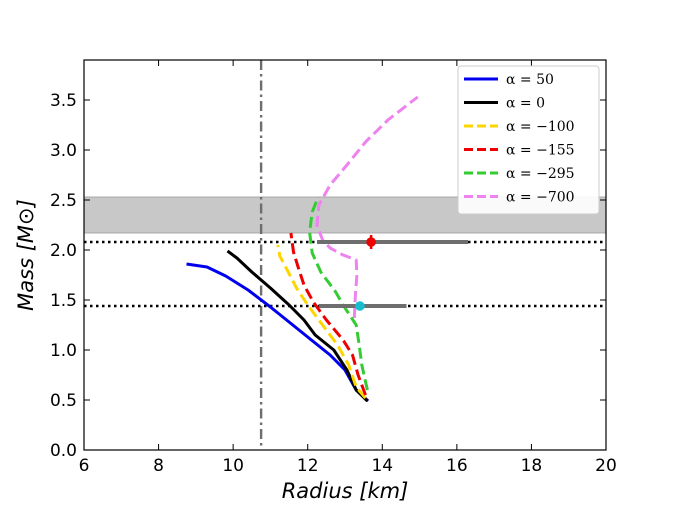  What do you see at coordinates (158, 466) in the screenshot?
I see `x-tick-label-1: 8` at bounding box center [158, 466].